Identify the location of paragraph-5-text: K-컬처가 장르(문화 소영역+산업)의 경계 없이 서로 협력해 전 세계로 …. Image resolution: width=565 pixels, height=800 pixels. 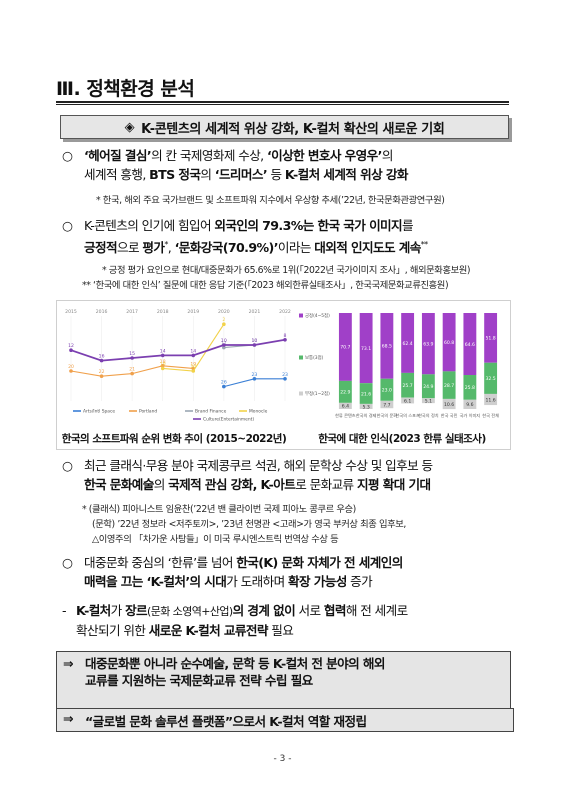
(294, 620).